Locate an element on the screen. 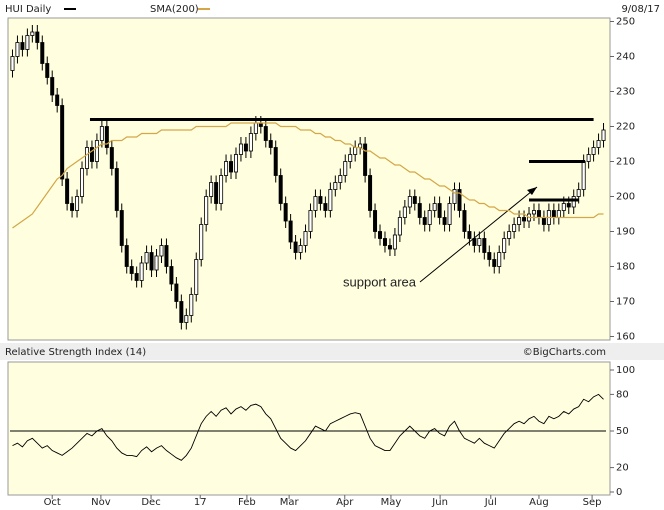  x-tick-label: May is located at coordinates (391, 502).